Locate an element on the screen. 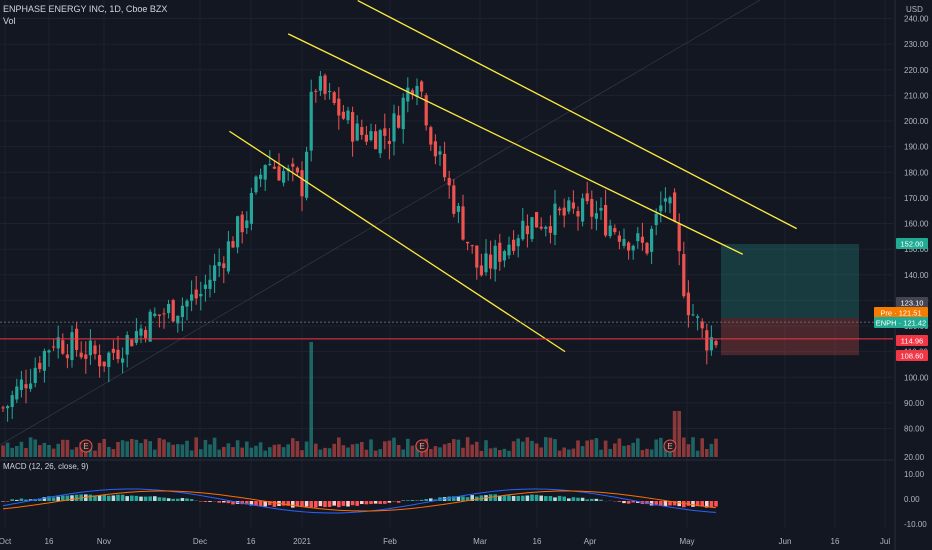  time-axis: Oct 16 Nov Dec 16 2021 Feb Mar 16 Apr May Jun 16 Jul is located at coordinates (445, 541).